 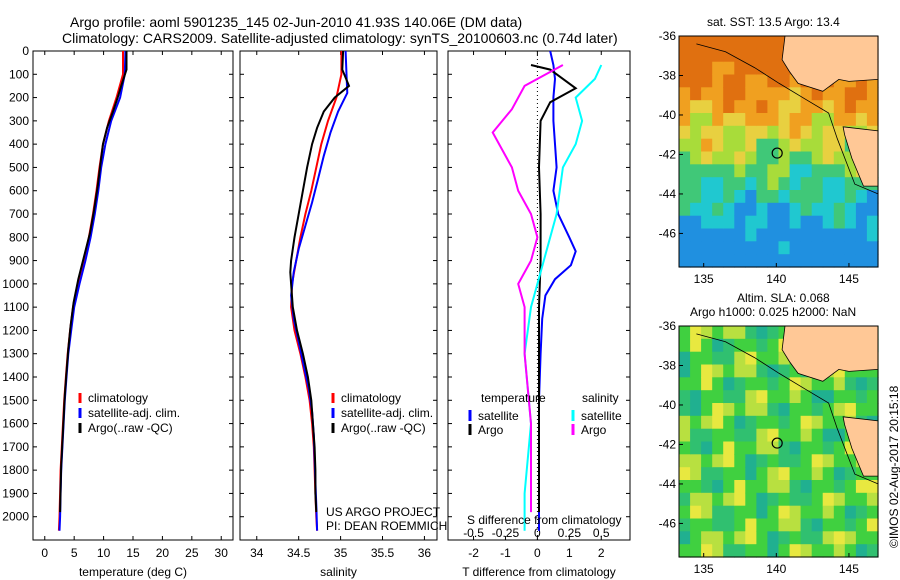 I want to click on sla-map-frame, so click(x=778, y=441).